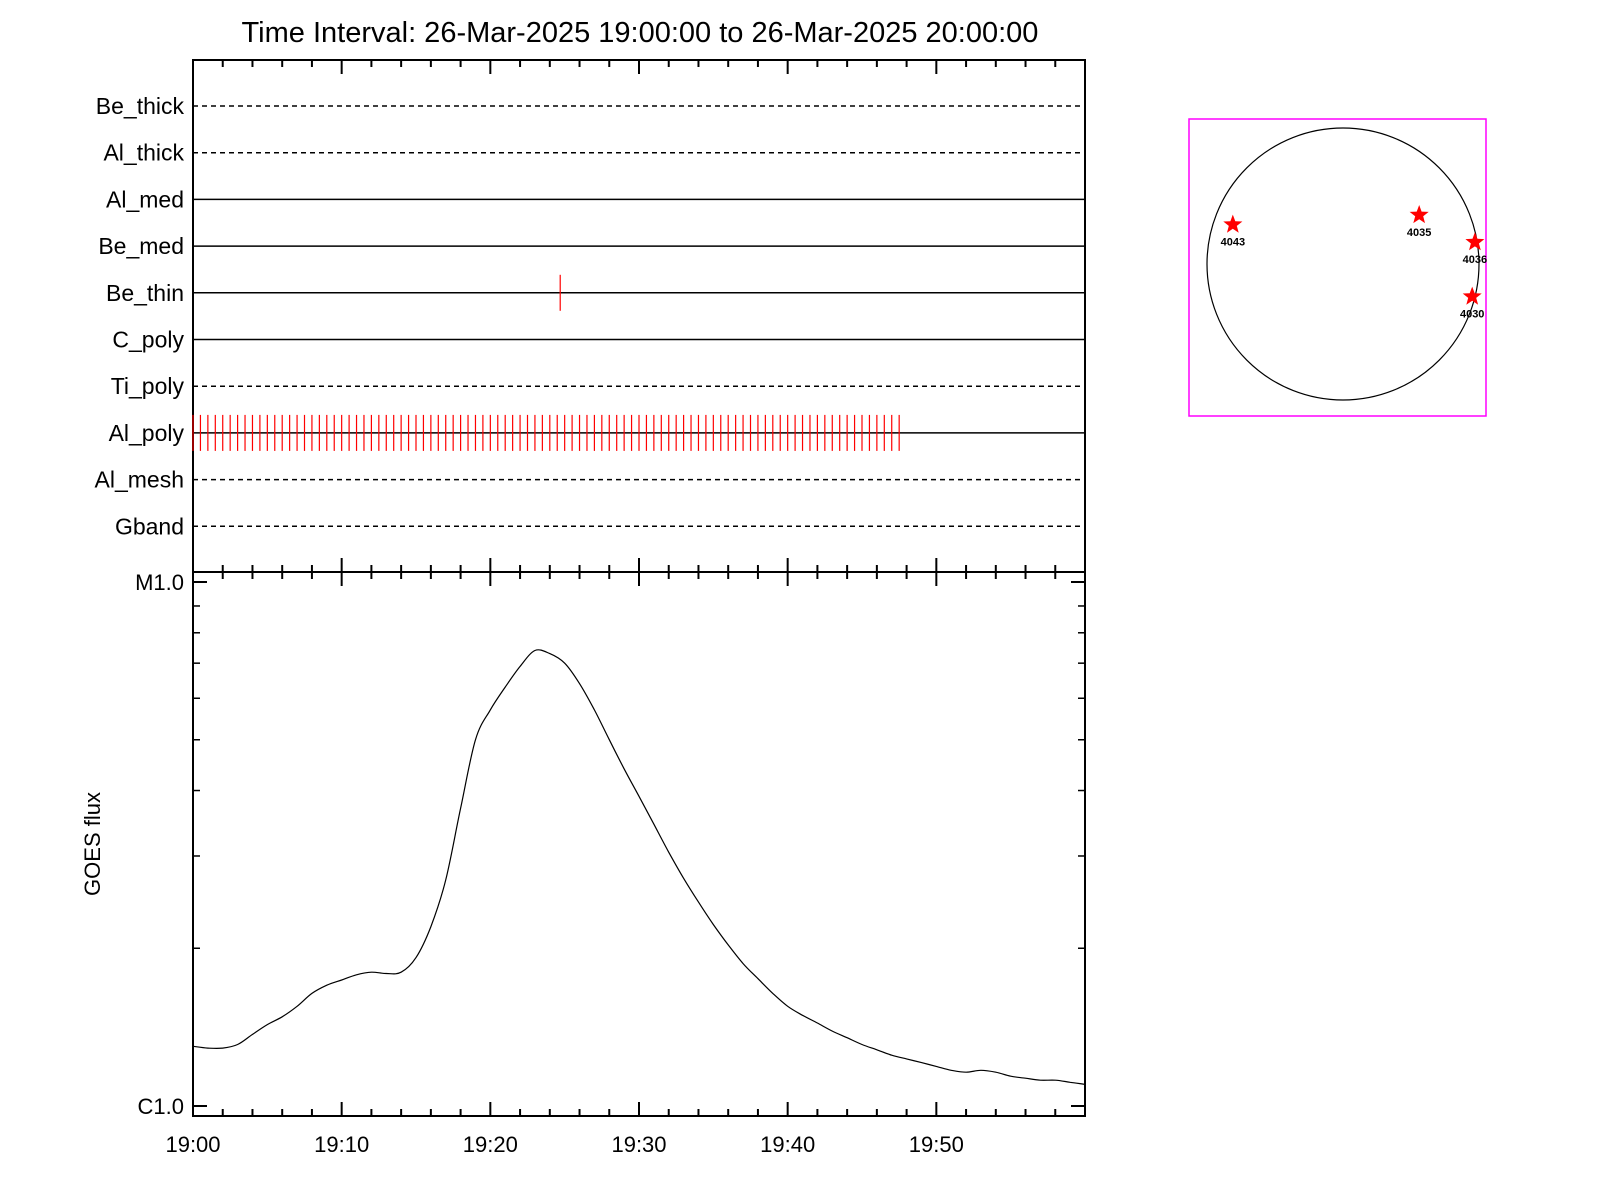  What do you see at coordinates (161, 1106) in the screenshot?
I see `y-tick-label: C1.0` at bounding box center [161, 1106].